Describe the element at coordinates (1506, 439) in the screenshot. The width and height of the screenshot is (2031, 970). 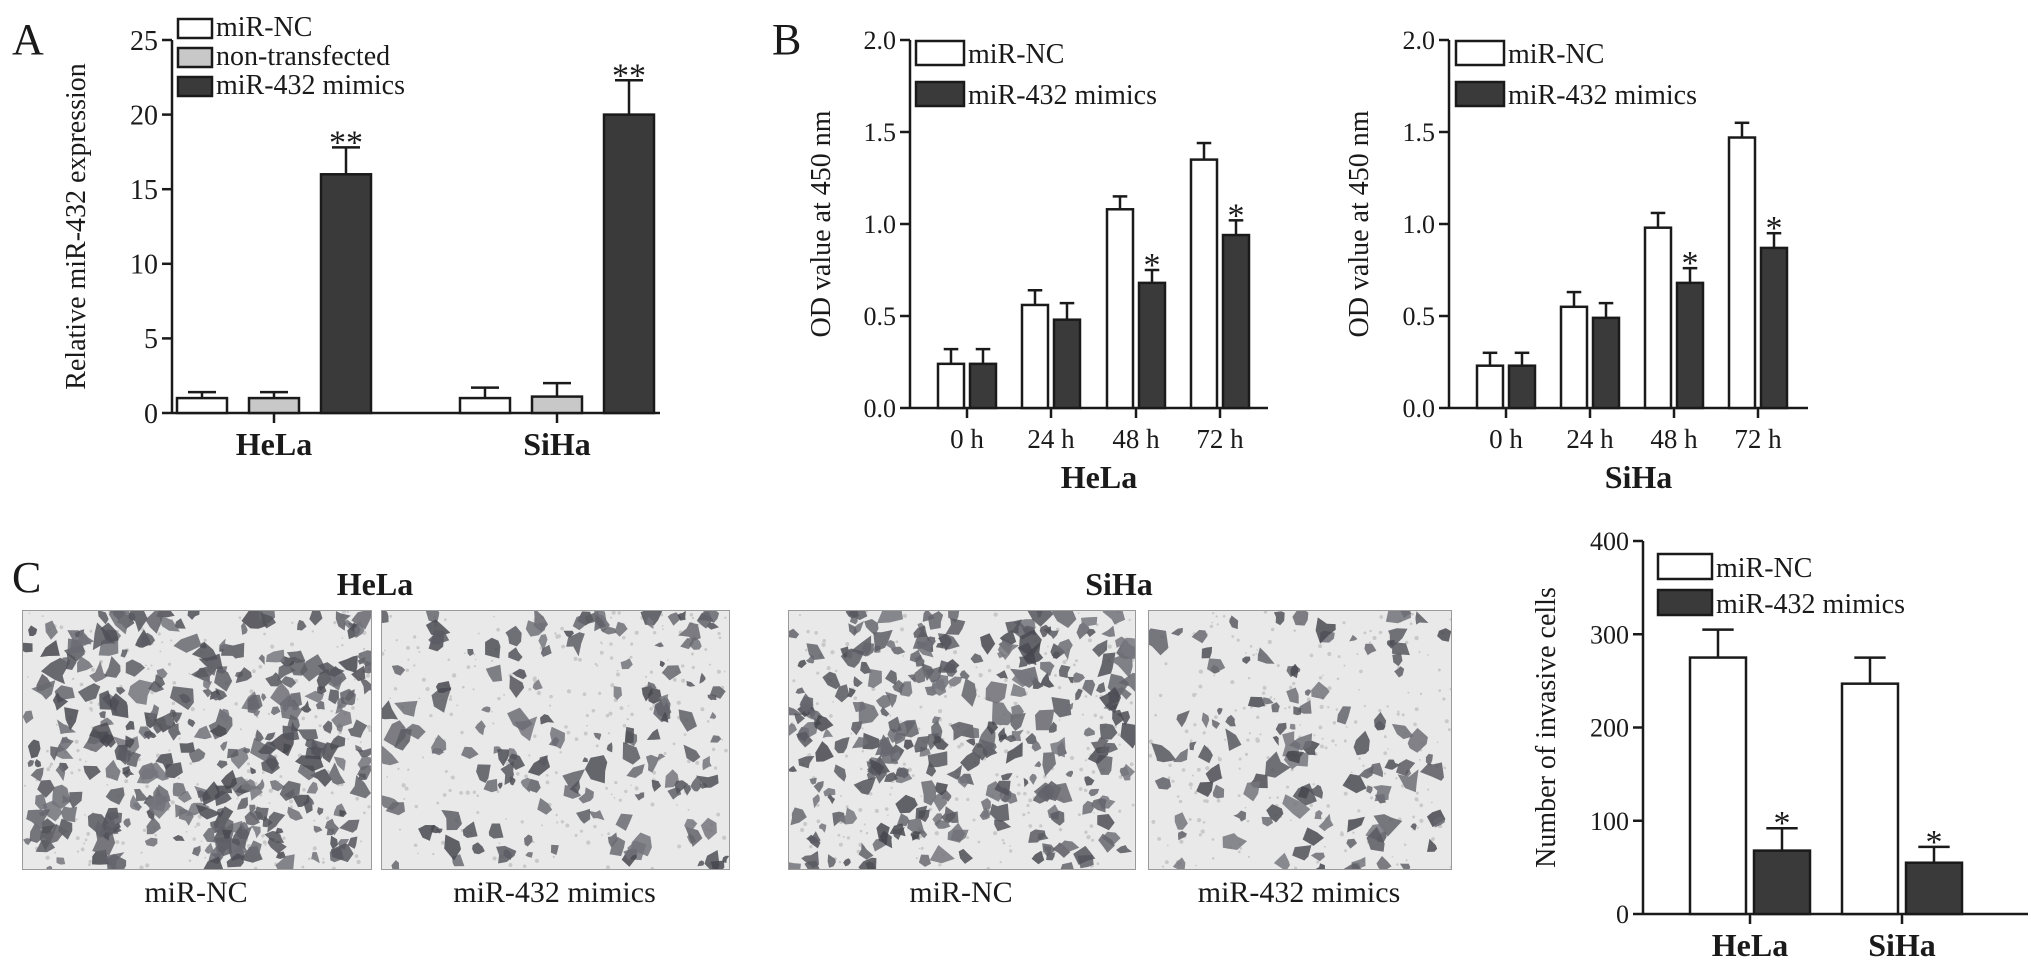
I see `x-category-label: 0 h` at that location.